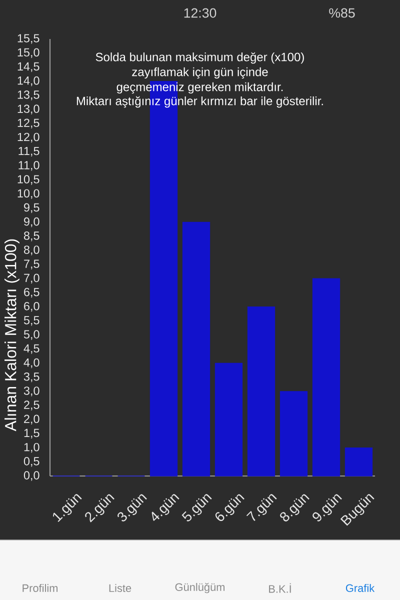 The height and width of the screenshot is (600, 400). What do you see at coordinates (360, 588) in the screenshot?
I see `text: Grafik` at bounding box center [360, 588].